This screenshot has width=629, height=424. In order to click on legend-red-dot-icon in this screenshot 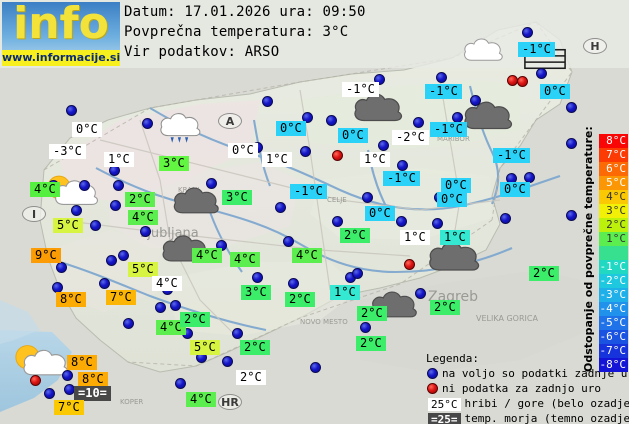, I will do `click(432, 388)`.